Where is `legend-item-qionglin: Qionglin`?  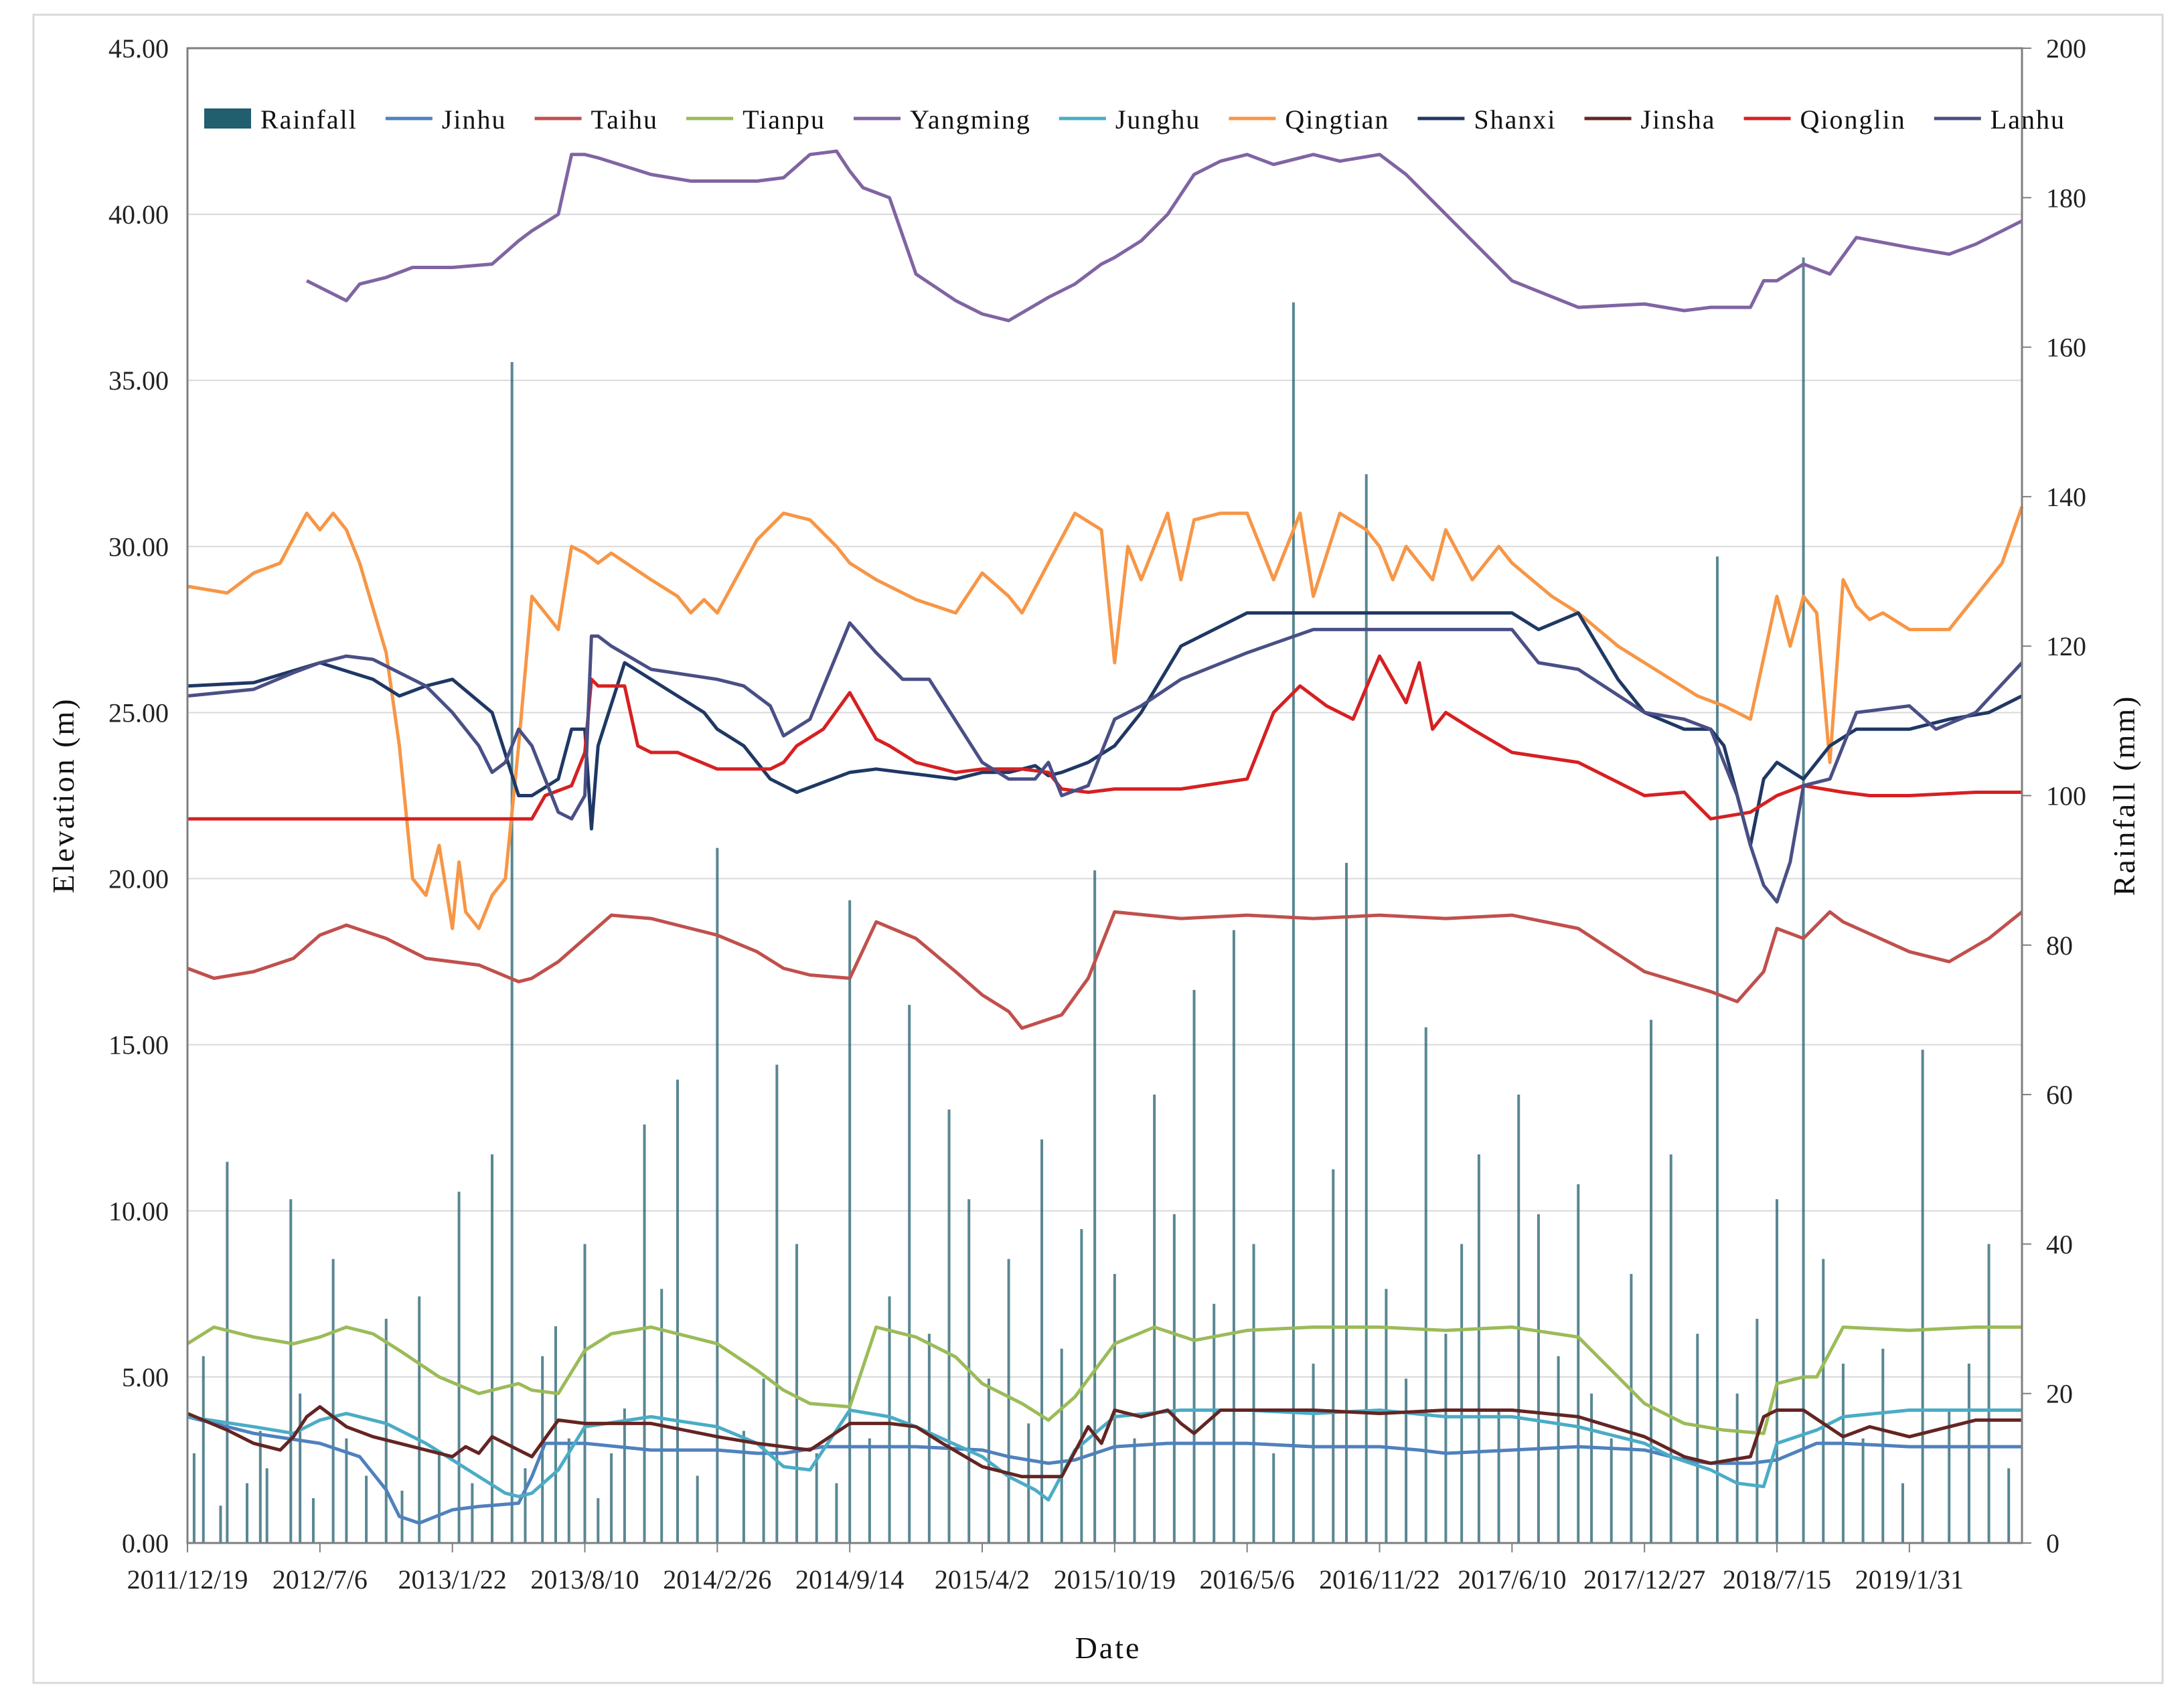
legend-item-qionglin: Qionglin is located at coordinates (1824, 119).